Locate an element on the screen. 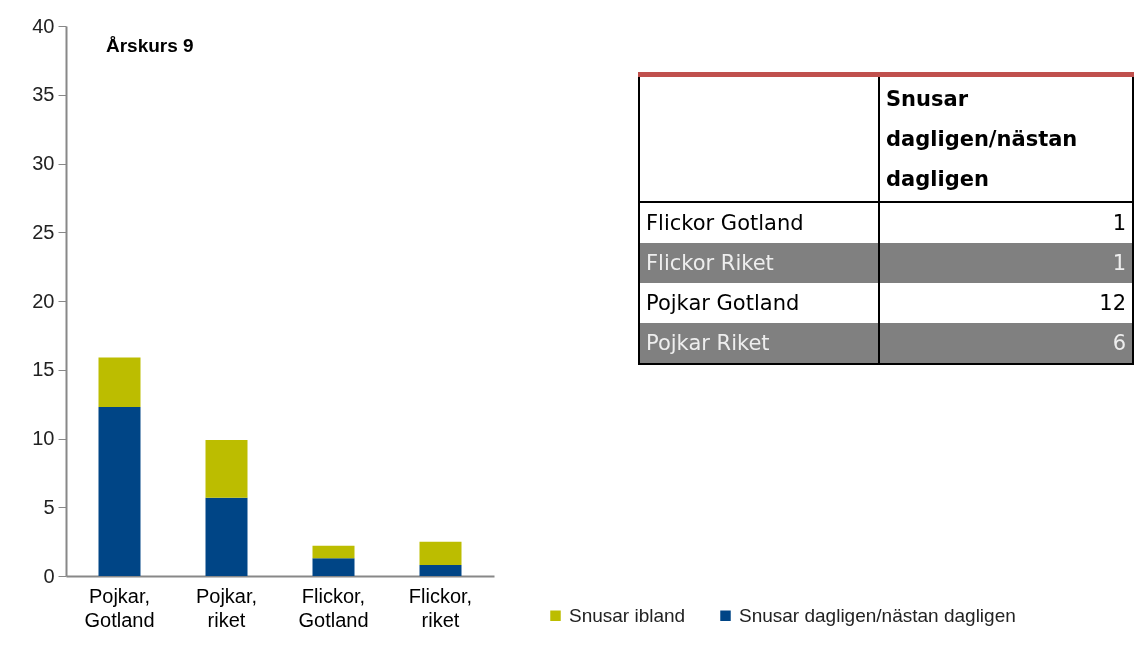 The width and height of the screenshot is (1134, 646). x-tick-label: Pojkar, Gotland is located at coordinates (119, 607).